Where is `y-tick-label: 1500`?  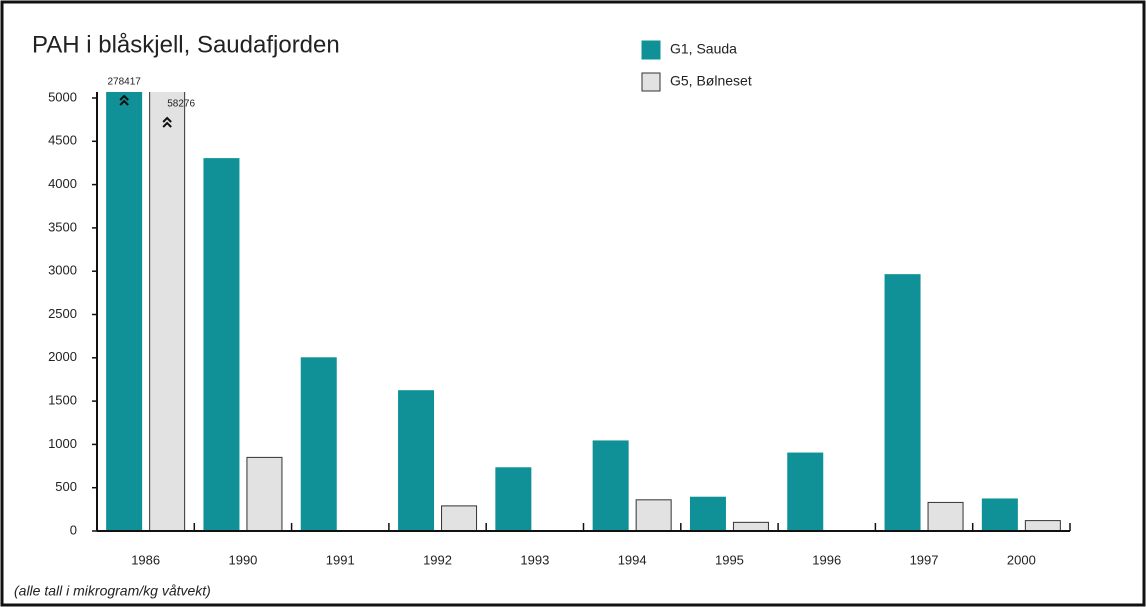 y-tick-label: 1500 is located at coordinates (62, 400).